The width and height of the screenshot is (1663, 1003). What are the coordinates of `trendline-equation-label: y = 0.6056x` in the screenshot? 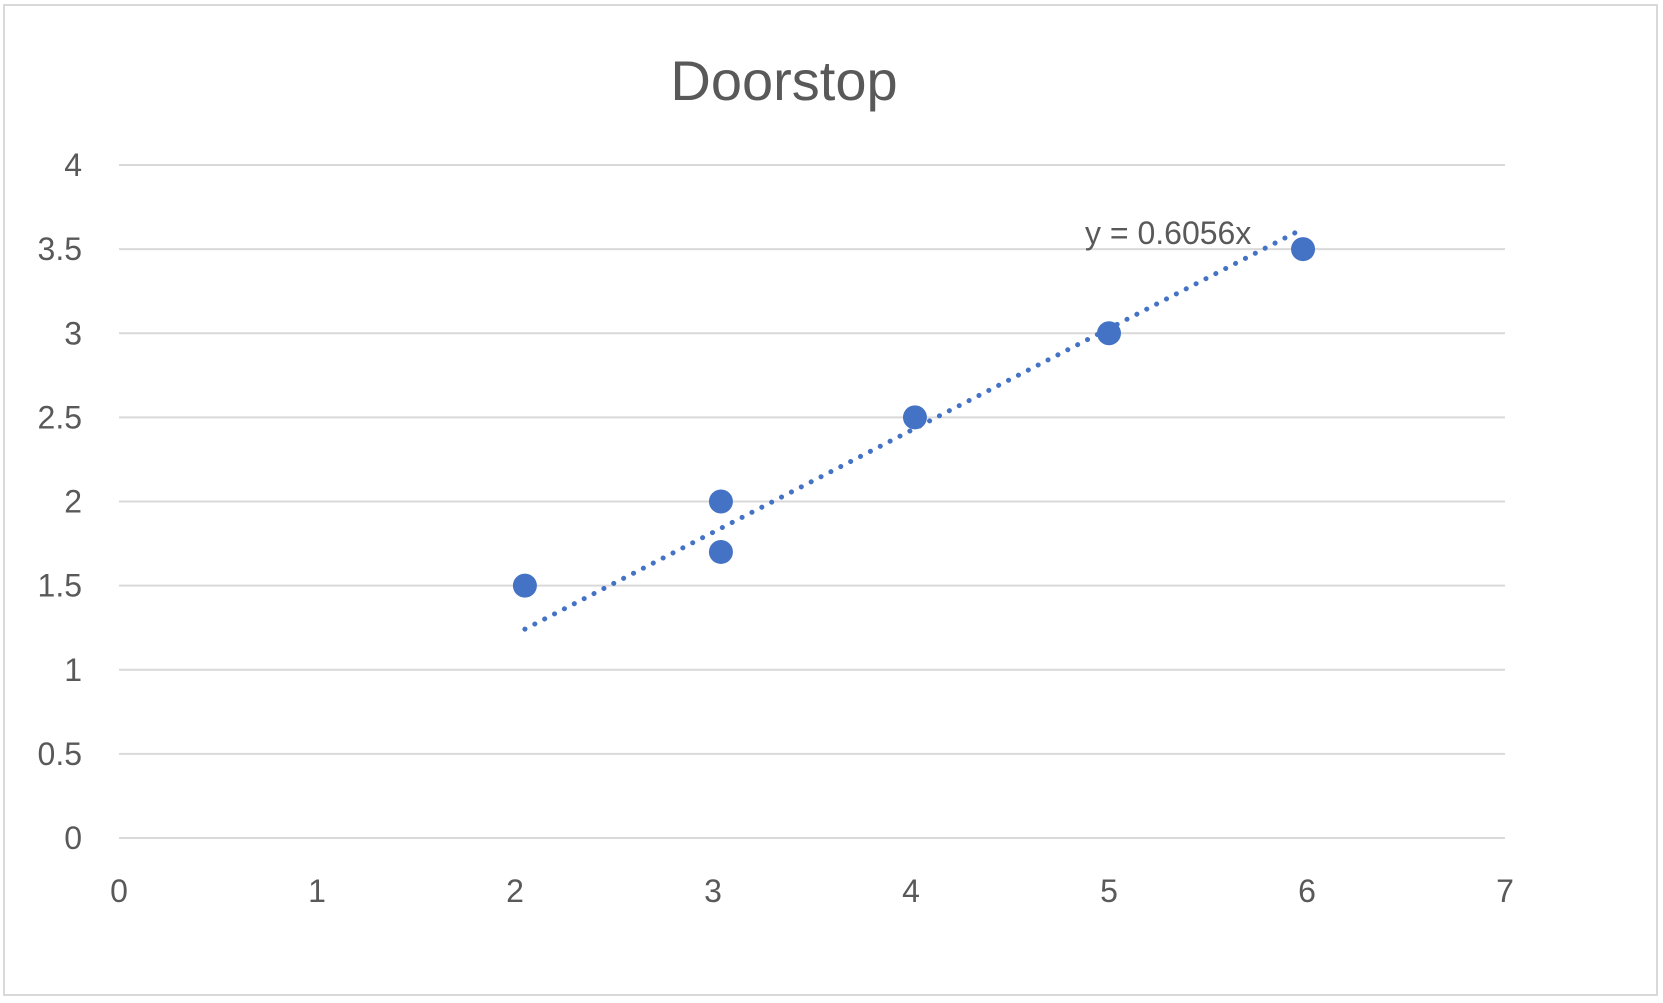 It's located at (1168, 233).